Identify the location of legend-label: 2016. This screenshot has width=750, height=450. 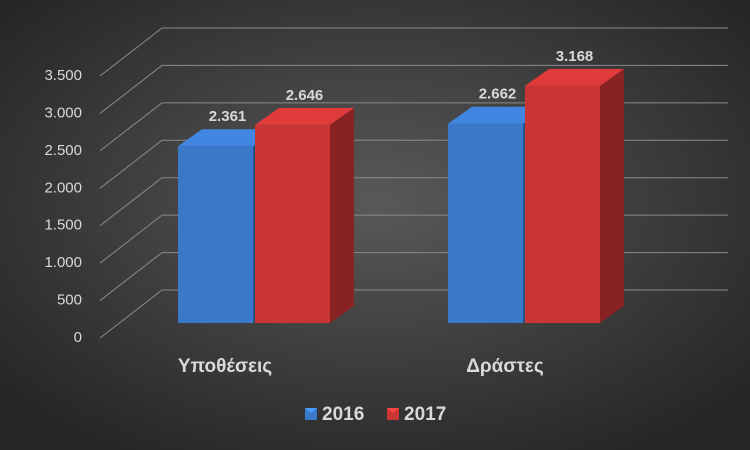
(343, 414).